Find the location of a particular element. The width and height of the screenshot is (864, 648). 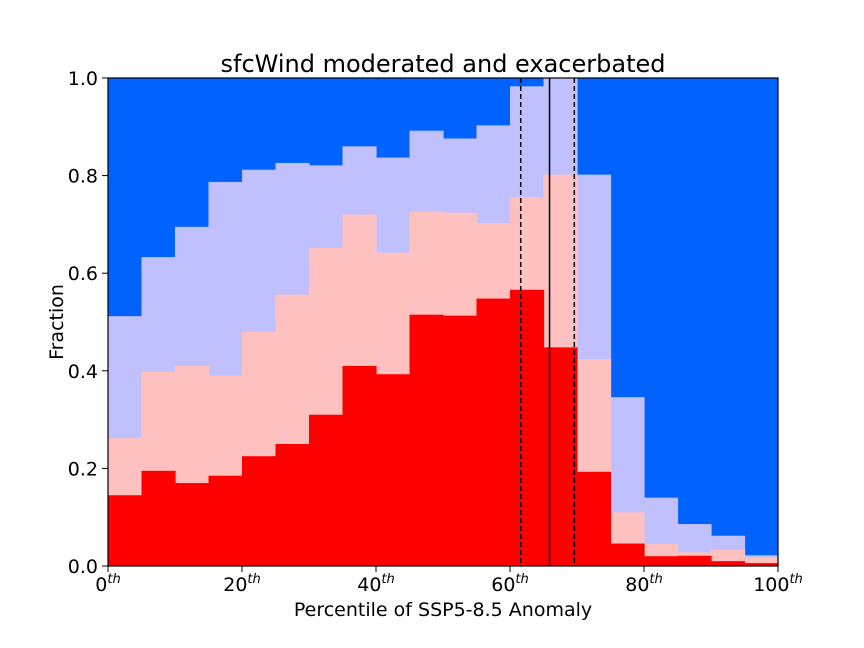

x-axis: 0th 20th 40th 60th 80th 100th is located at coordinates (449, 581).